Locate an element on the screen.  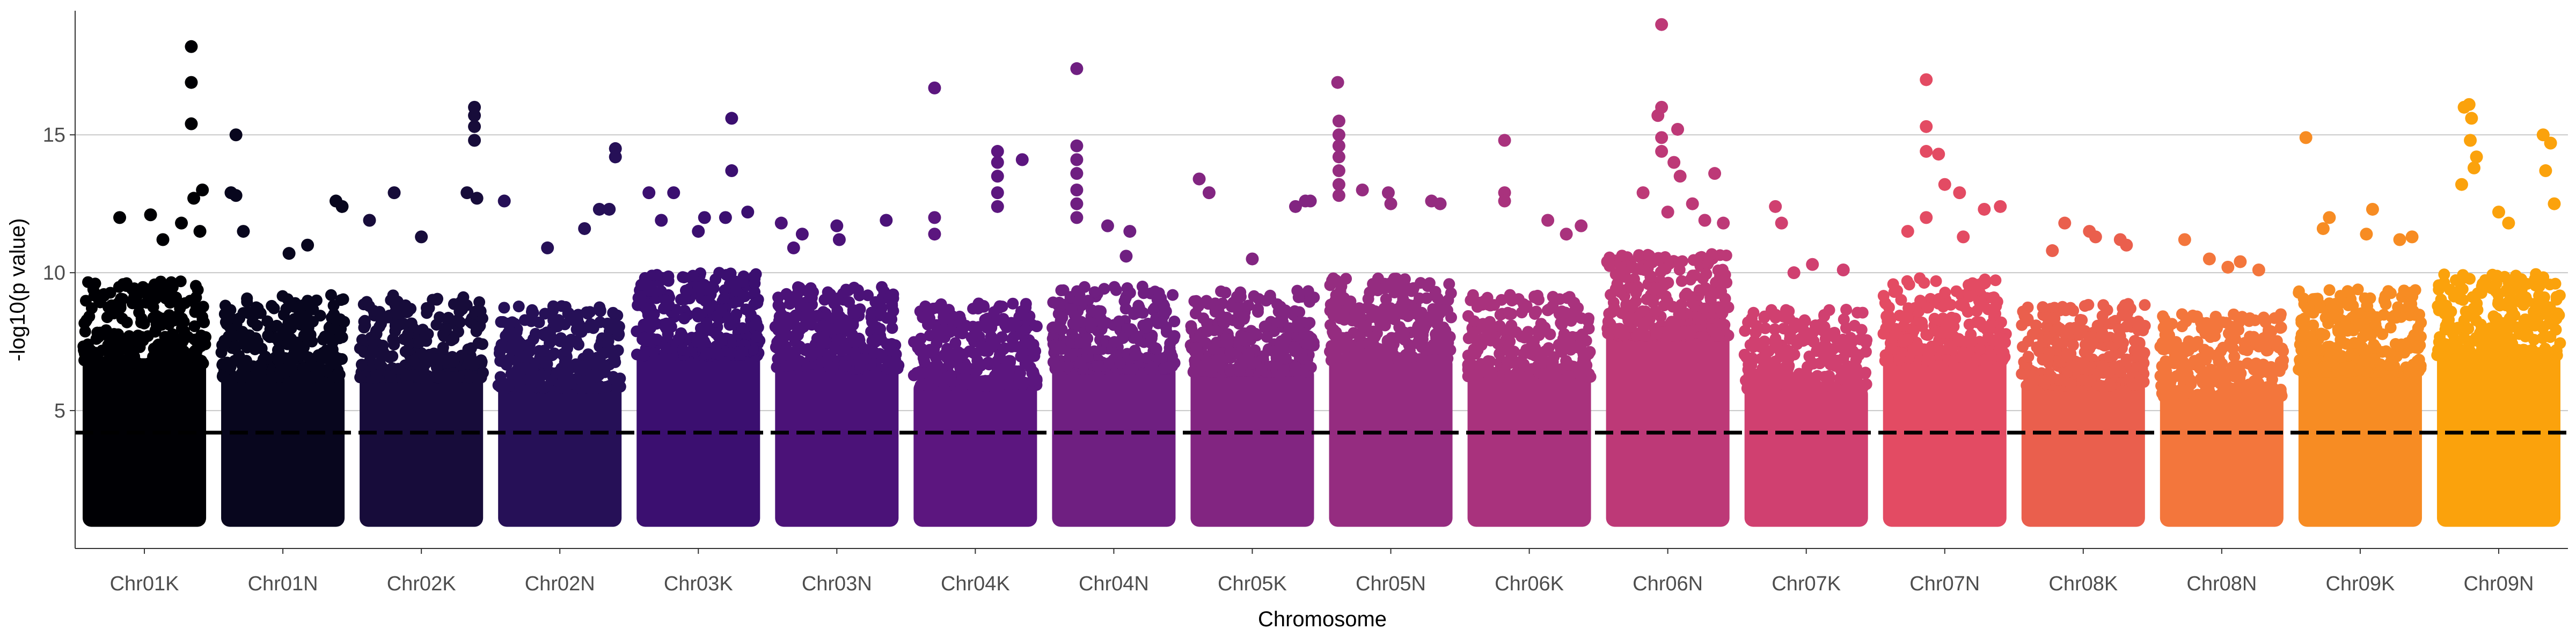
x-tick-label: Chr09N is located at coordinates (2498, 584).